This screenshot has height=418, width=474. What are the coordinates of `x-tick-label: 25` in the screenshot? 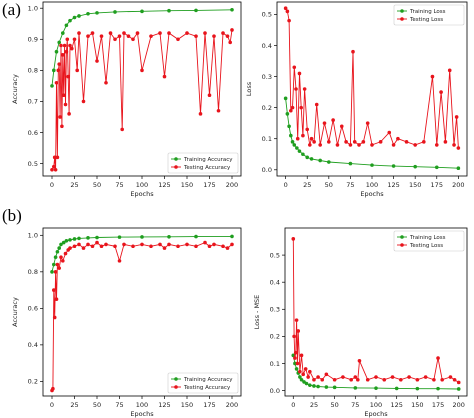 It's located at (307, 185).